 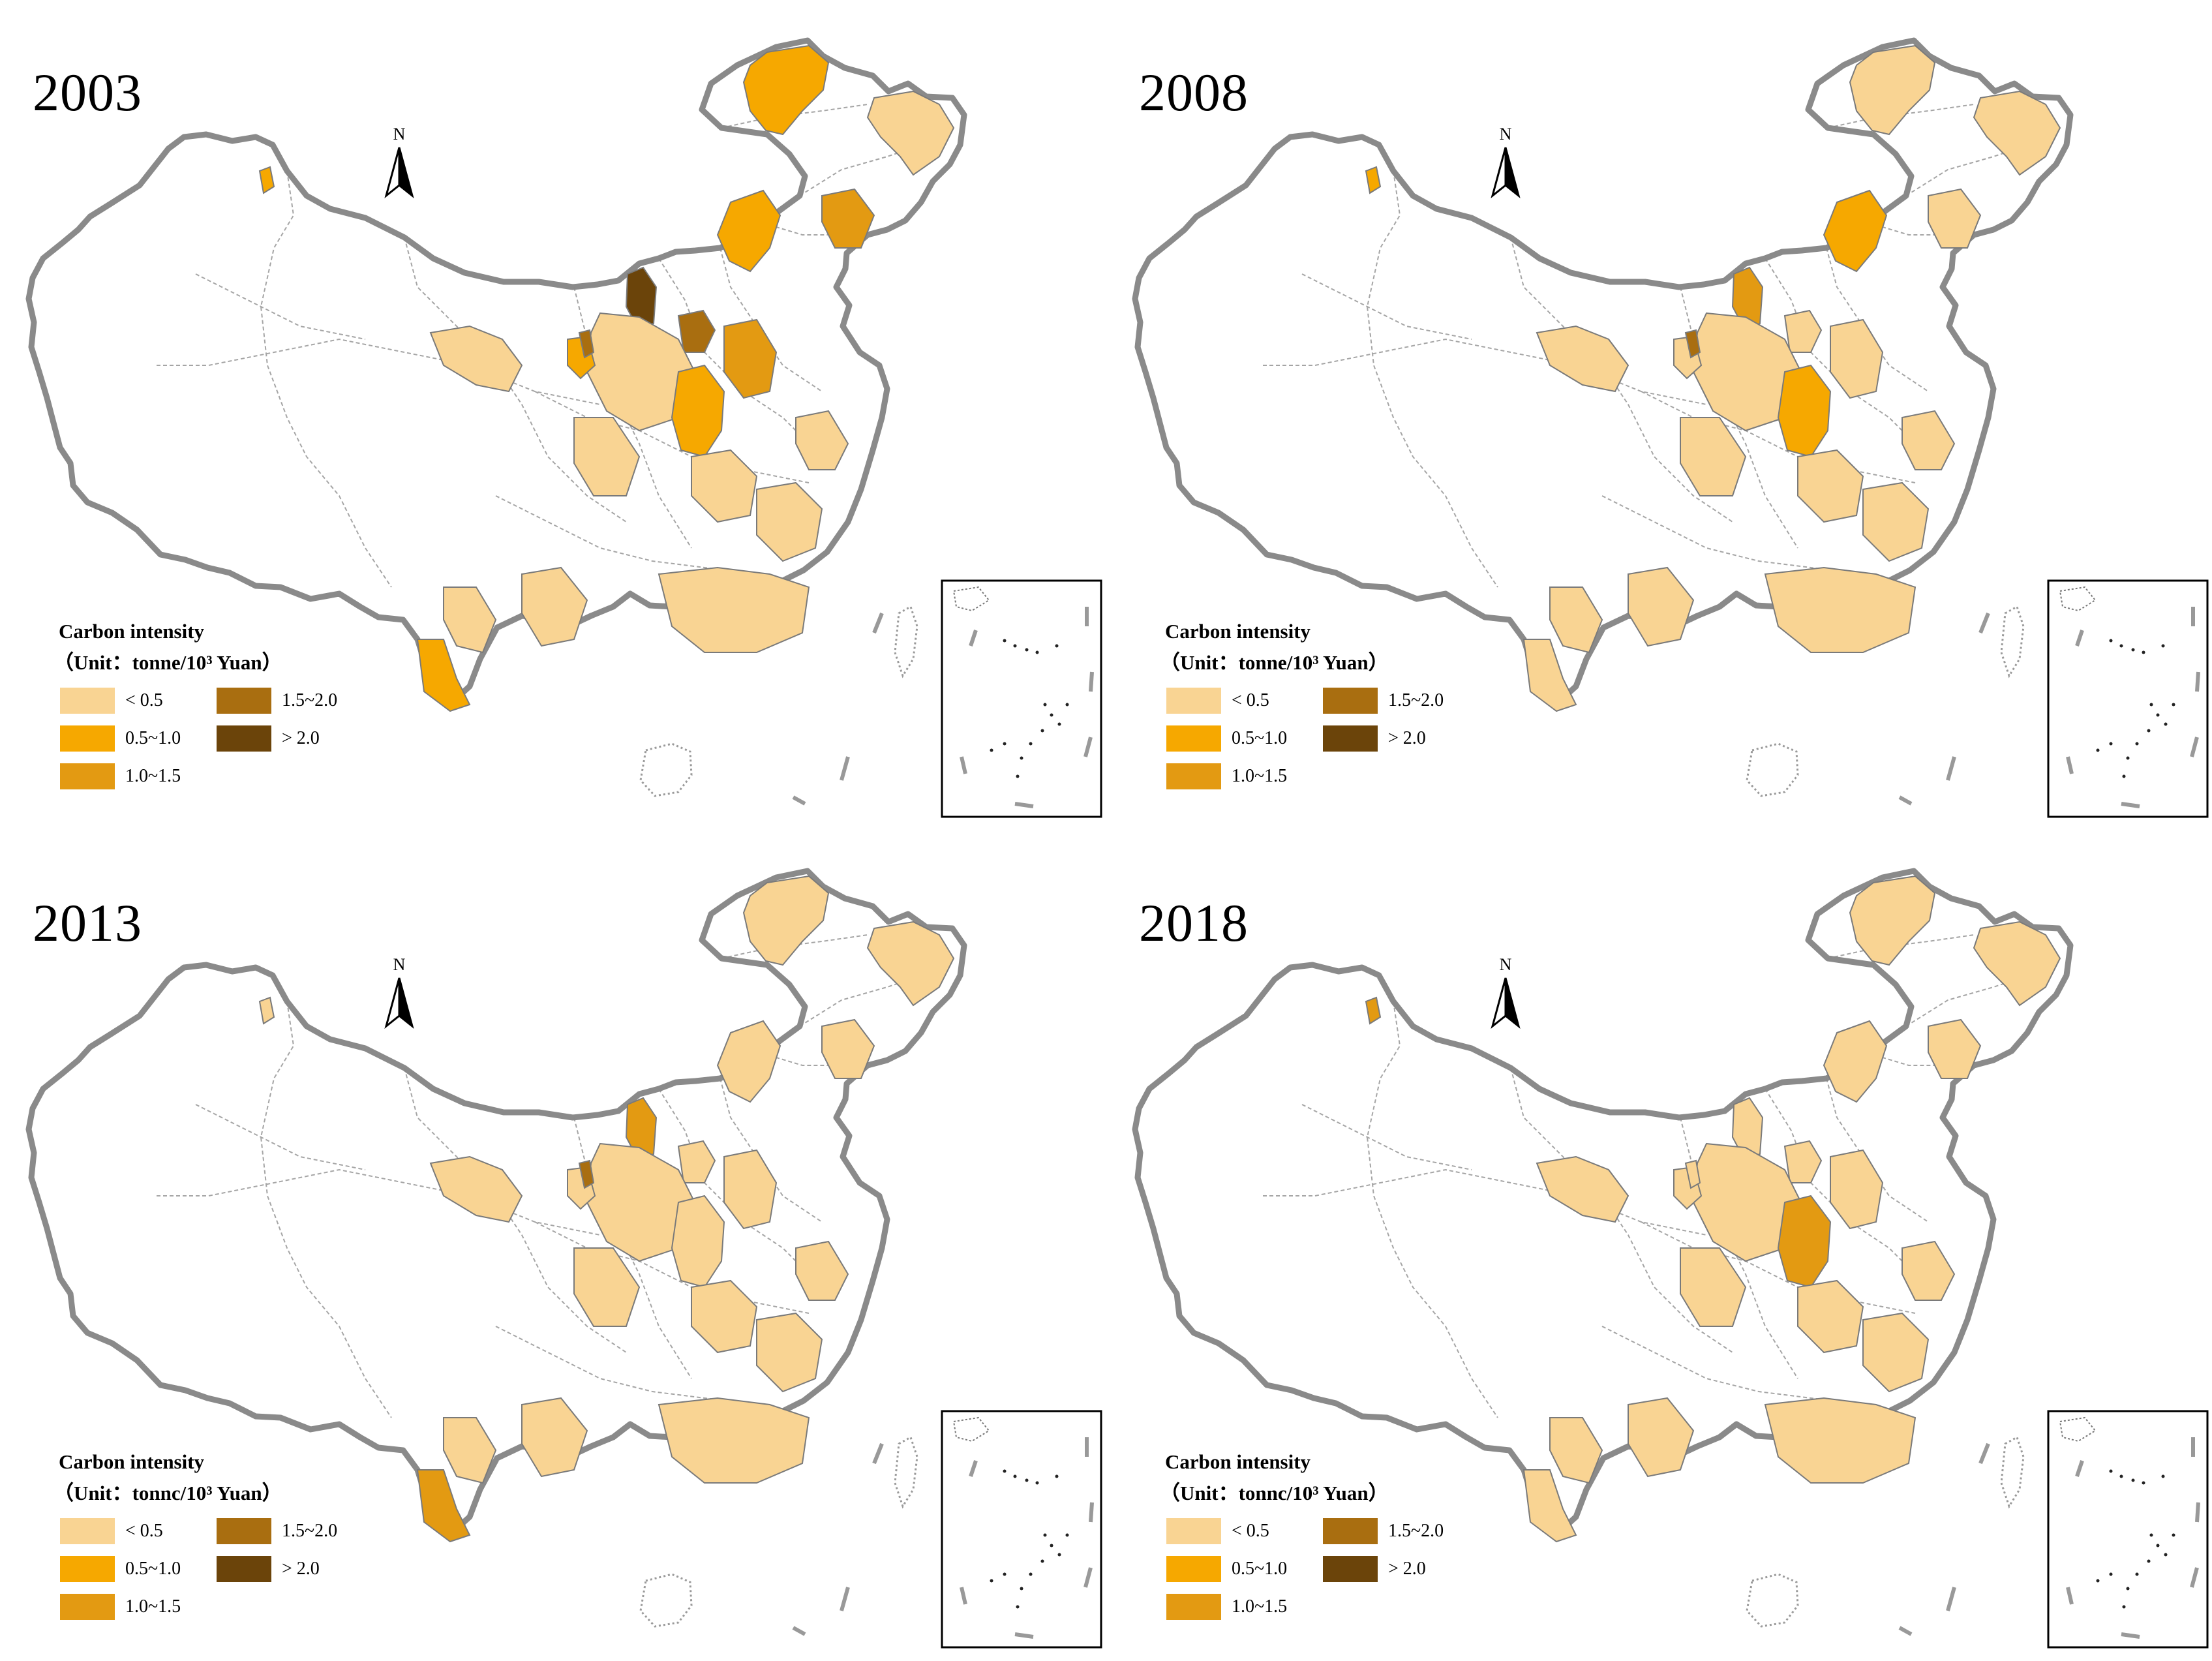 I want to click on legend-label: < 0.5, so click(x=1250, y=1531).